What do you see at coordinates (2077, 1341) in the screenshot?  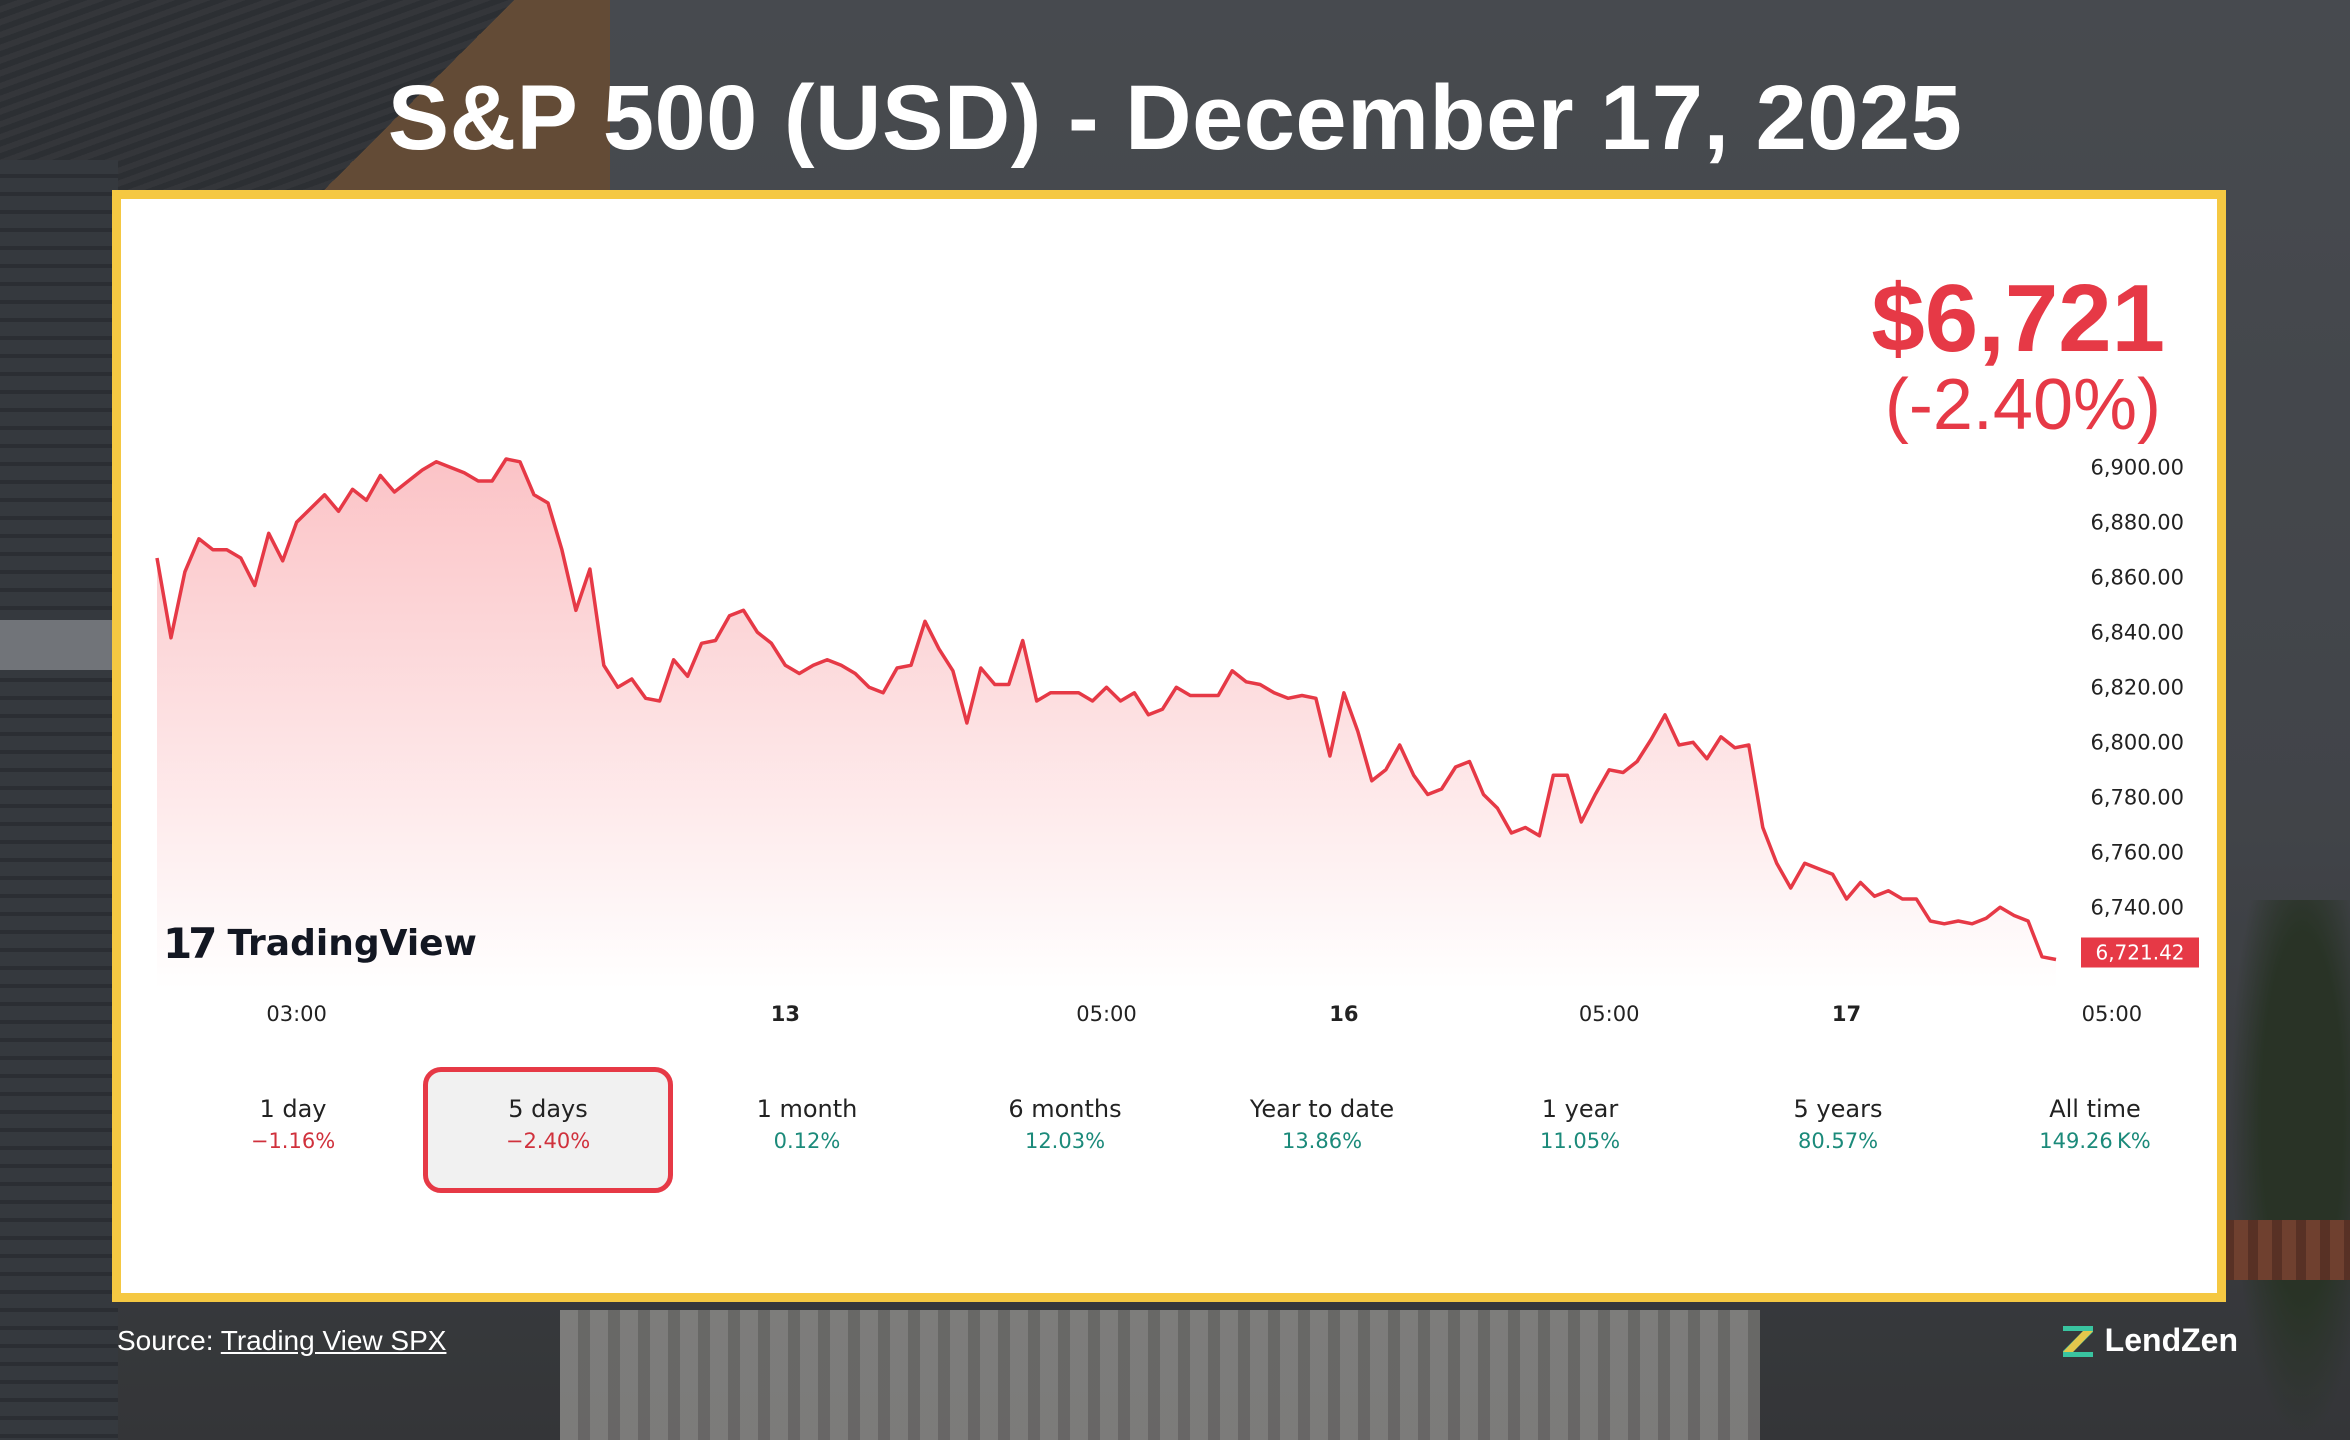 I see `lendzen-z-icon` at bounding box center [2077, 1341].